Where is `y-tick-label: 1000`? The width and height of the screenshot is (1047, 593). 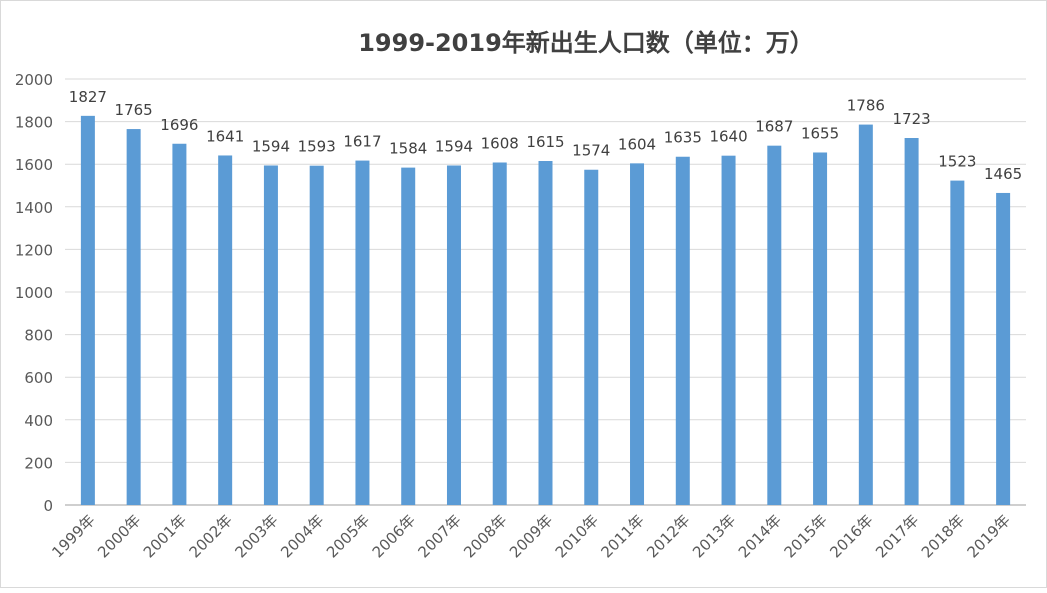 y-tick-label: 1000 is located at coordinates (34, 293).